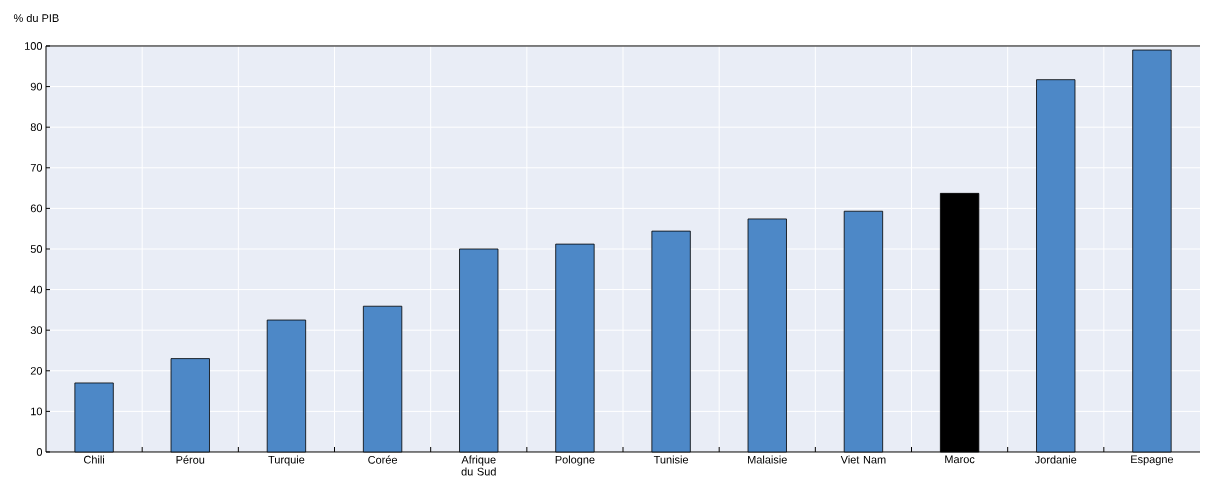  What do you see at coordinates (1055, 459) in the screenshot?
I see `x-tick-label: Jordanie` at bounding box center [1055, 459].